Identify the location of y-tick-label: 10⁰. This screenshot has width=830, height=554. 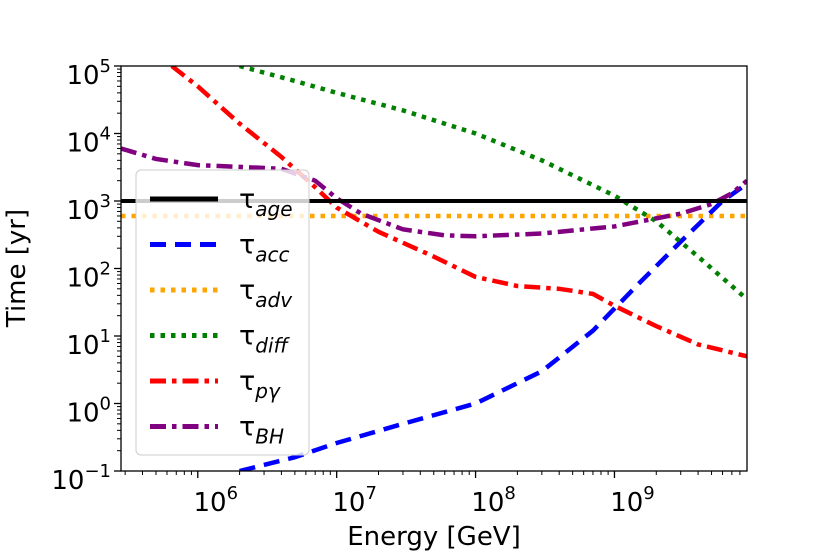
(88, 411).